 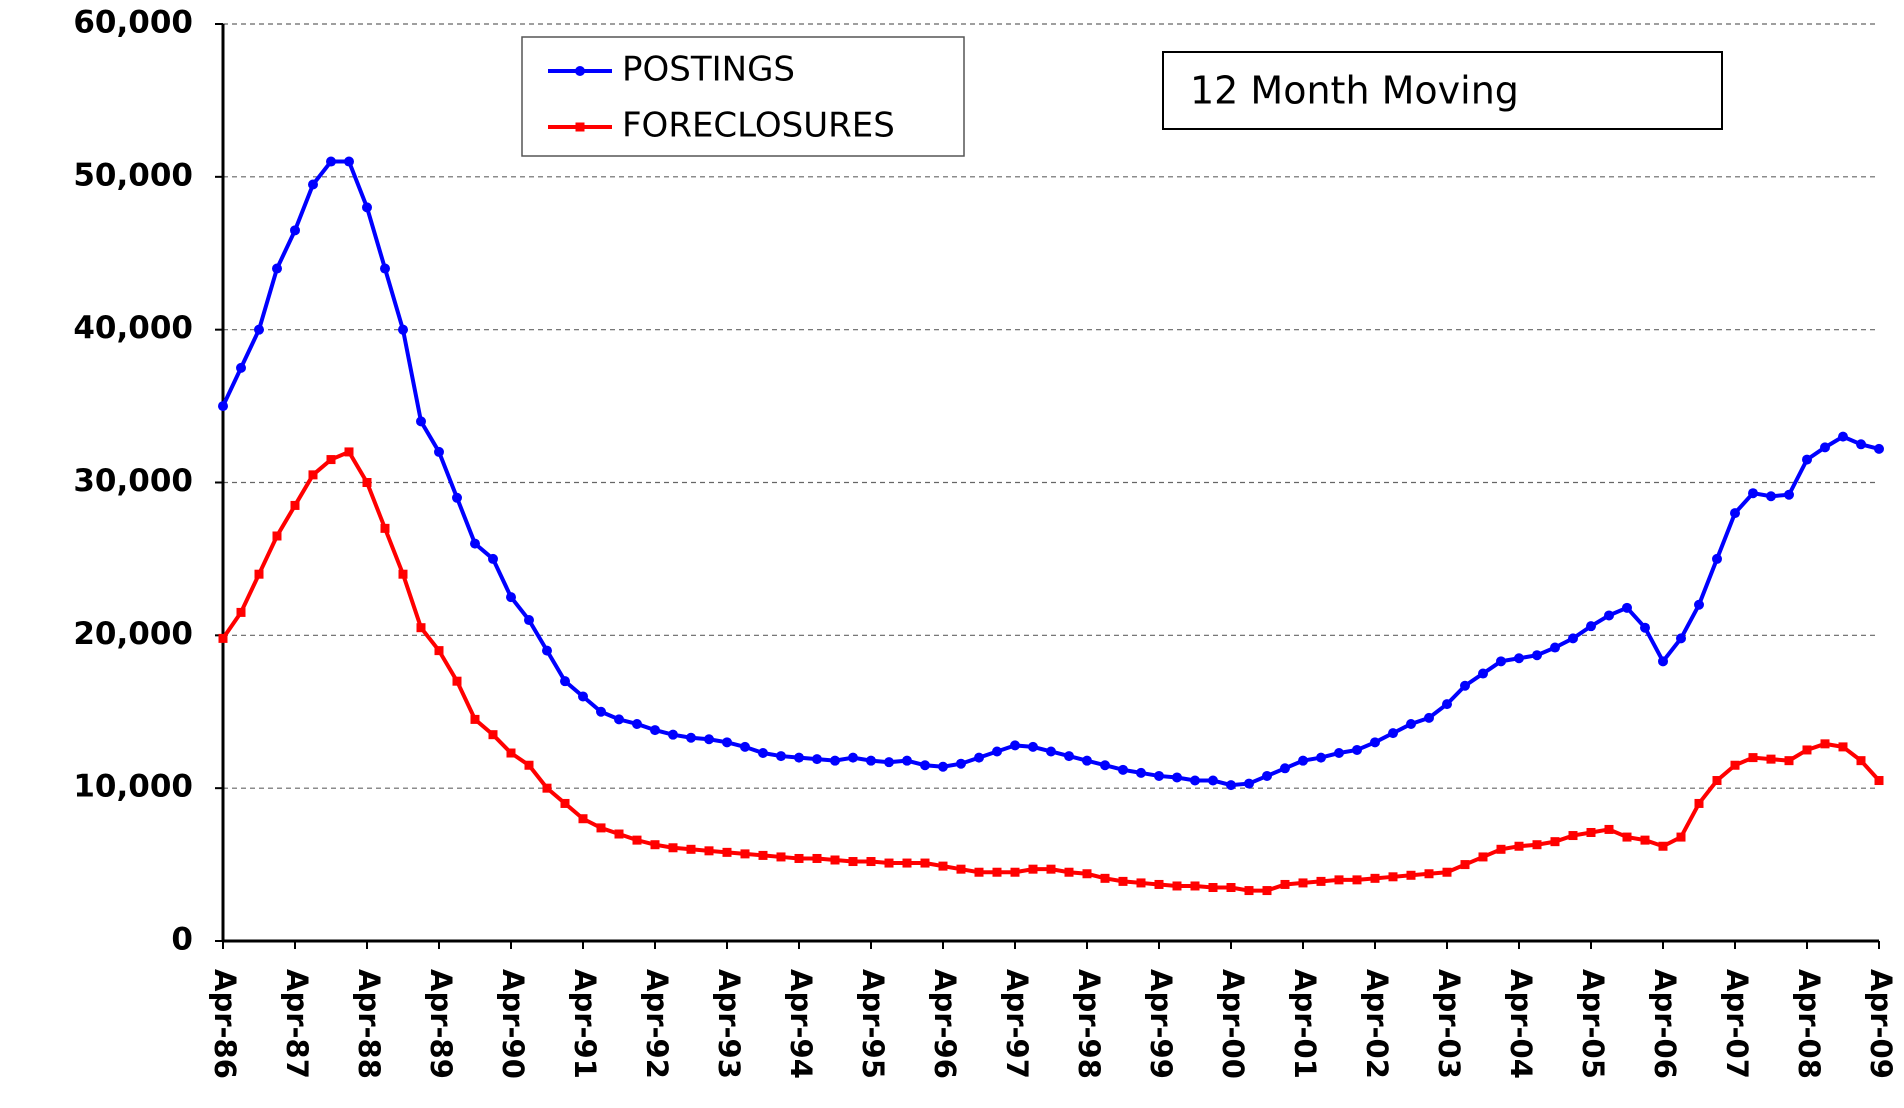 What do you see at coordinates (729, 1024) in the screenshot?
I see `x-tick-label: Apr-93` at bounding box center [729, 1024].